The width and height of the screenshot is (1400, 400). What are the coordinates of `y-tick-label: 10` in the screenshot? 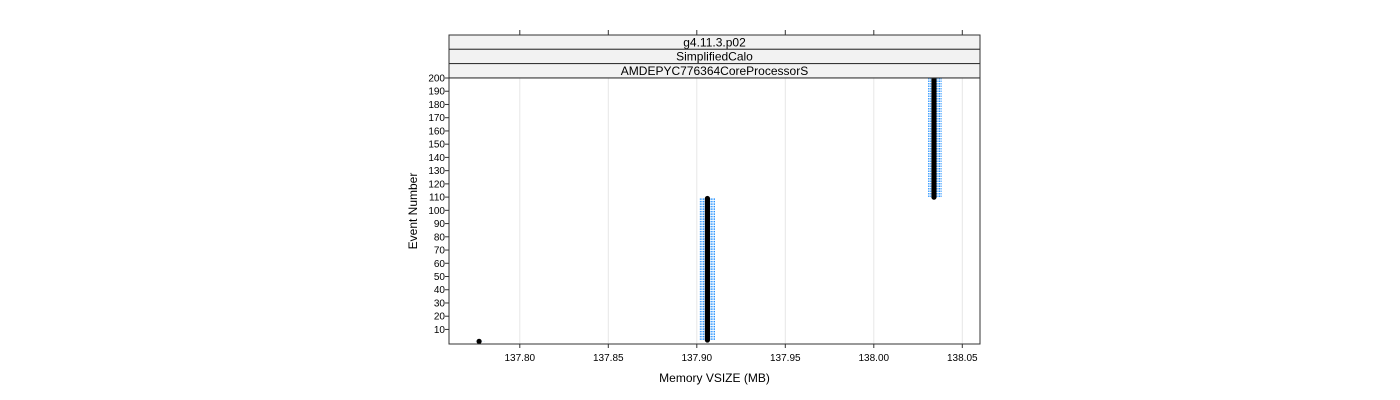 It's located at (440, 330).